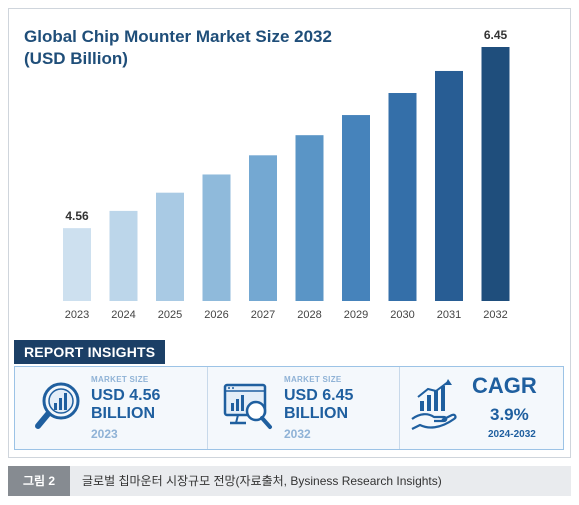  I want to click on data-label-2032: 6.45, so click(496, 35).